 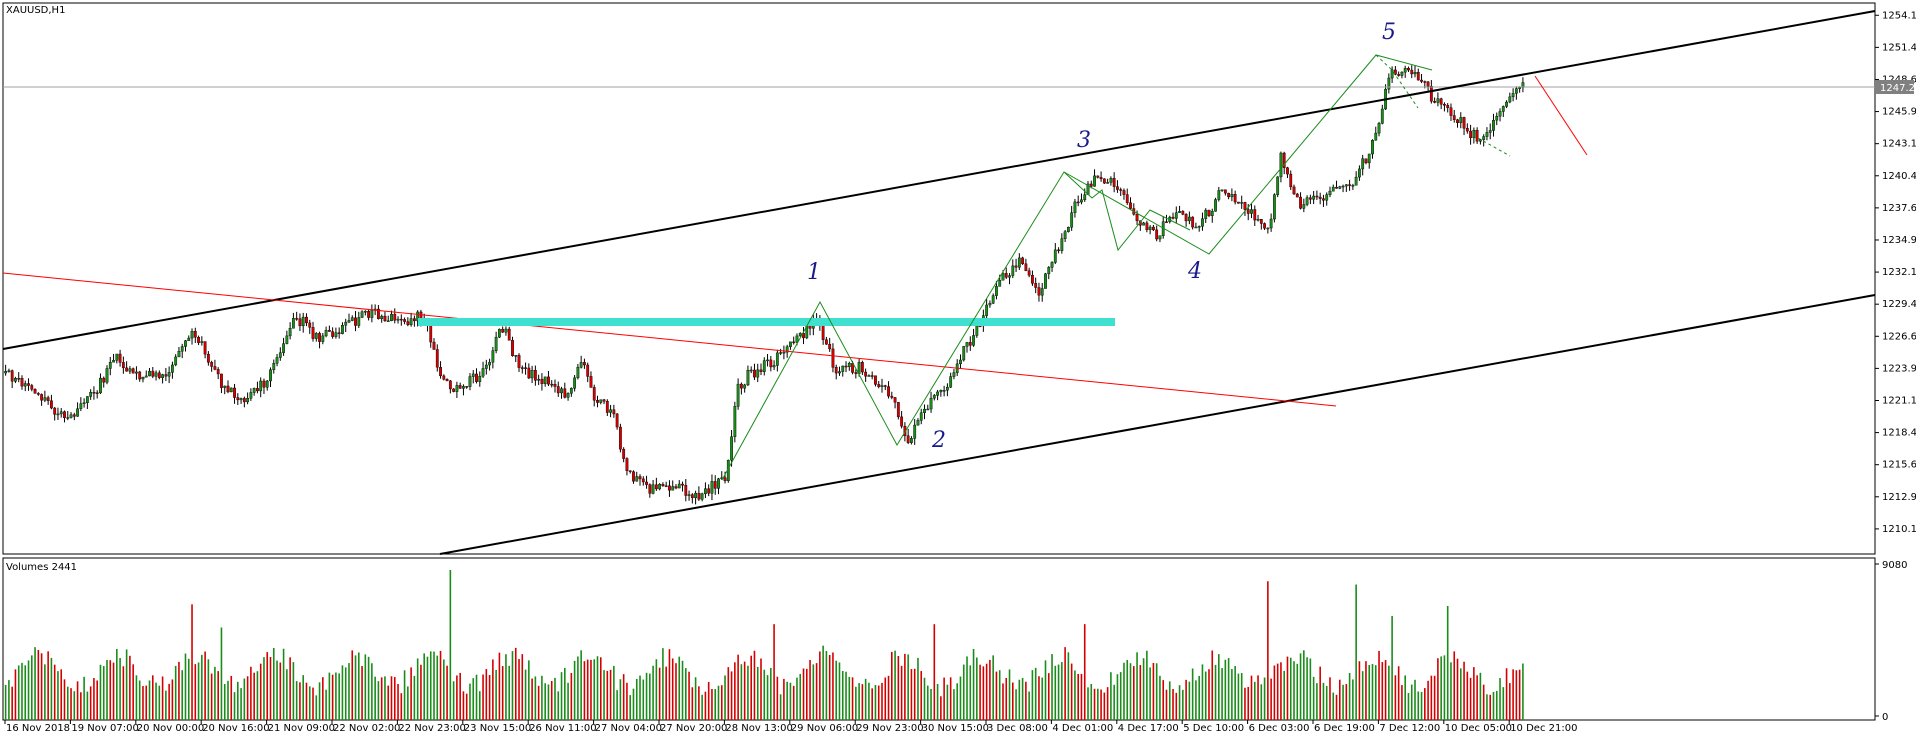 What do you see at coordinates (1344, 728) in the screenshot?
I see `time-tick-label: 6 Dec 19:00` at bounding box center [1344, 728].